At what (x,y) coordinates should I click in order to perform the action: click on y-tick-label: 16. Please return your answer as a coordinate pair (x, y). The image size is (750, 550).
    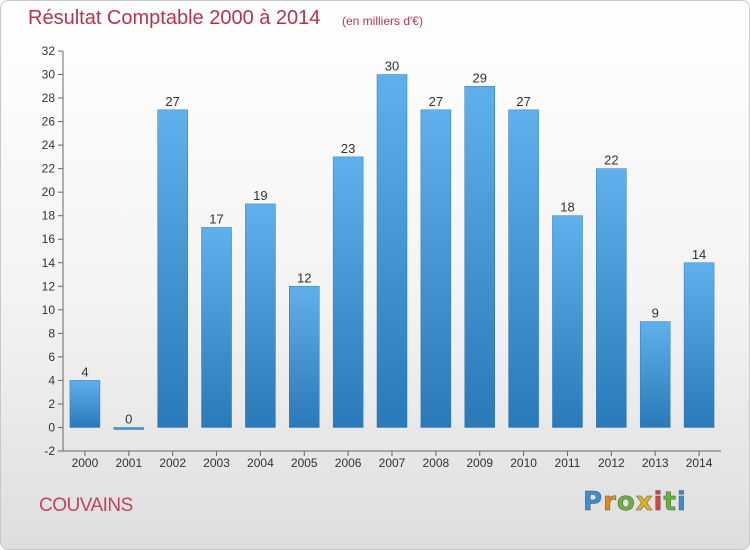
    Looking at the image, I should click on (49, 239).